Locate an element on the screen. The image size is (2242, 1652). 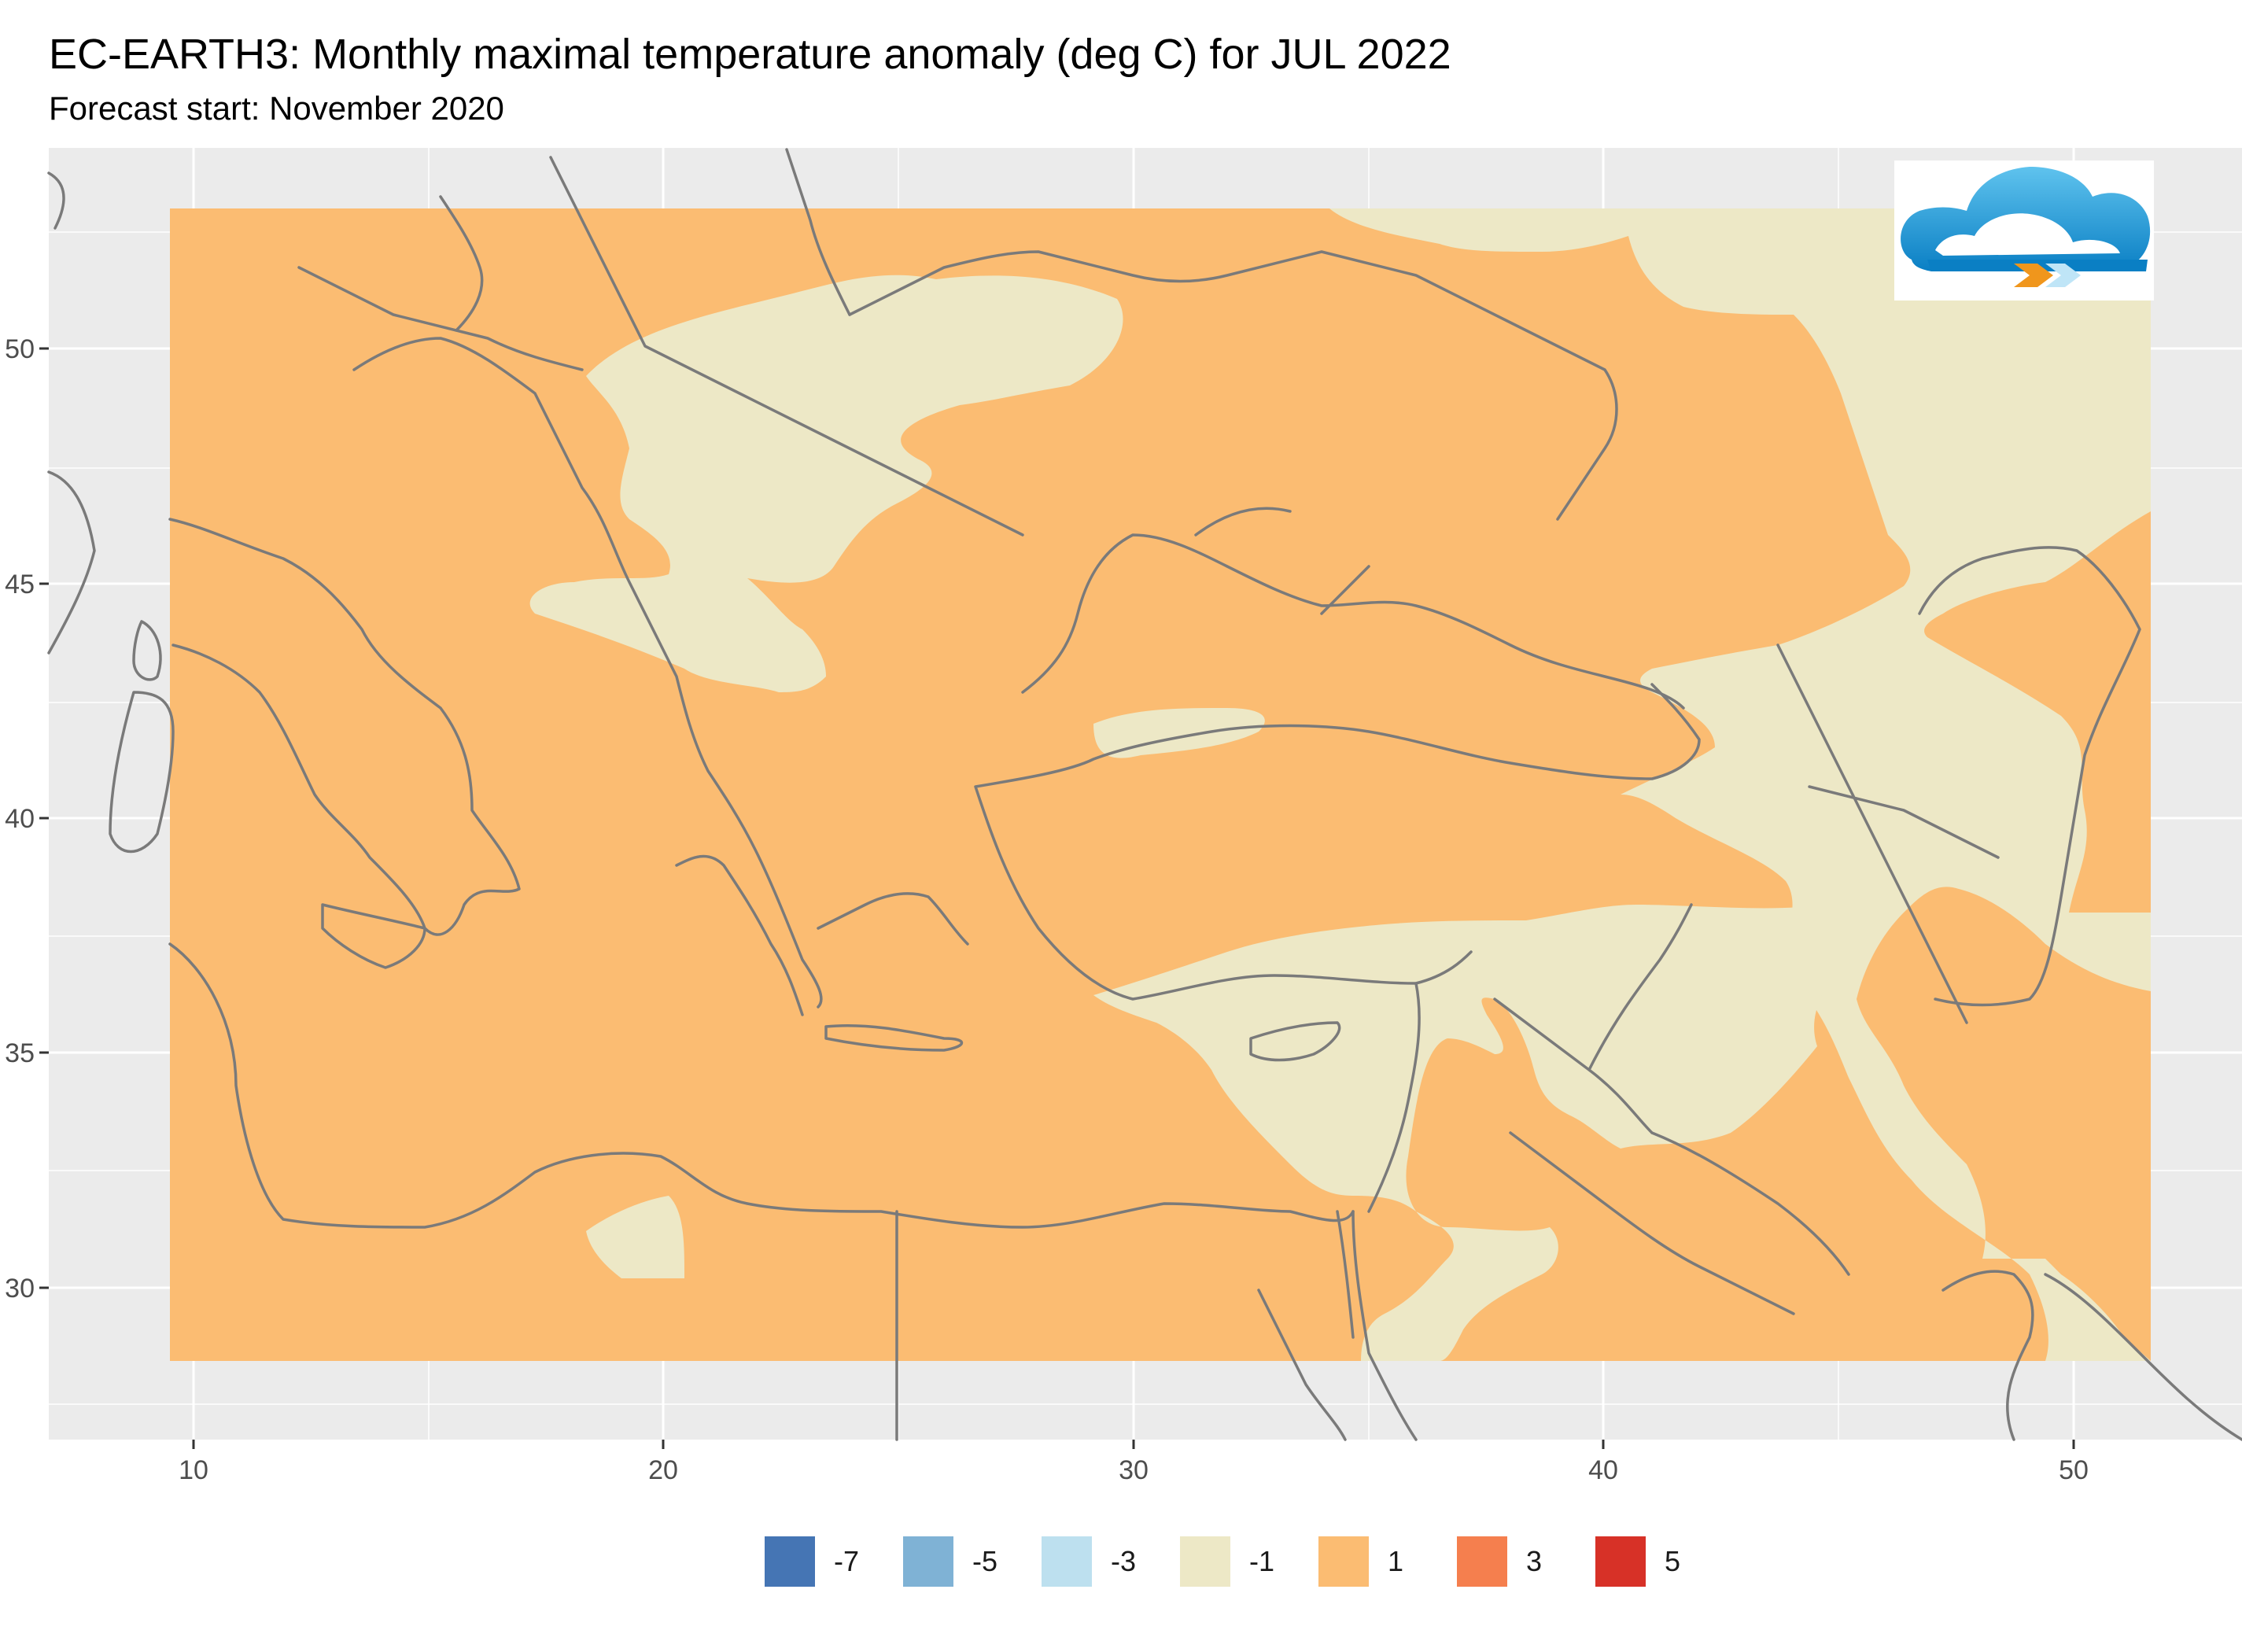
anomaly-region-libya is located at coordinates (635, 1237).